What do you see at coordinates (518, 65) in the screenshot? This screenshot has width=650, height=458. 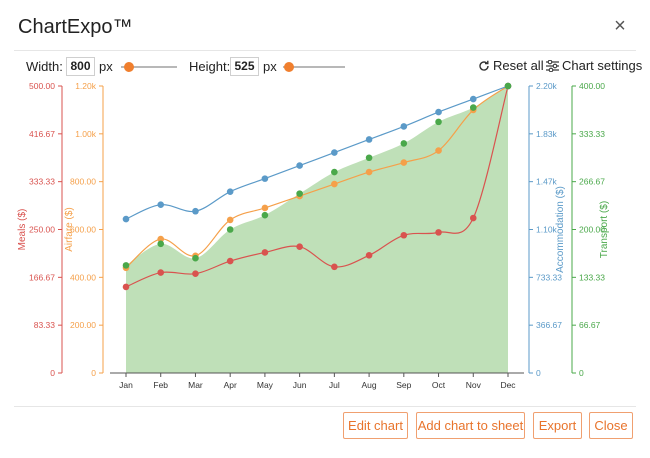 I see `reset-all-label: Reset all` at bounding box center [518, 65].